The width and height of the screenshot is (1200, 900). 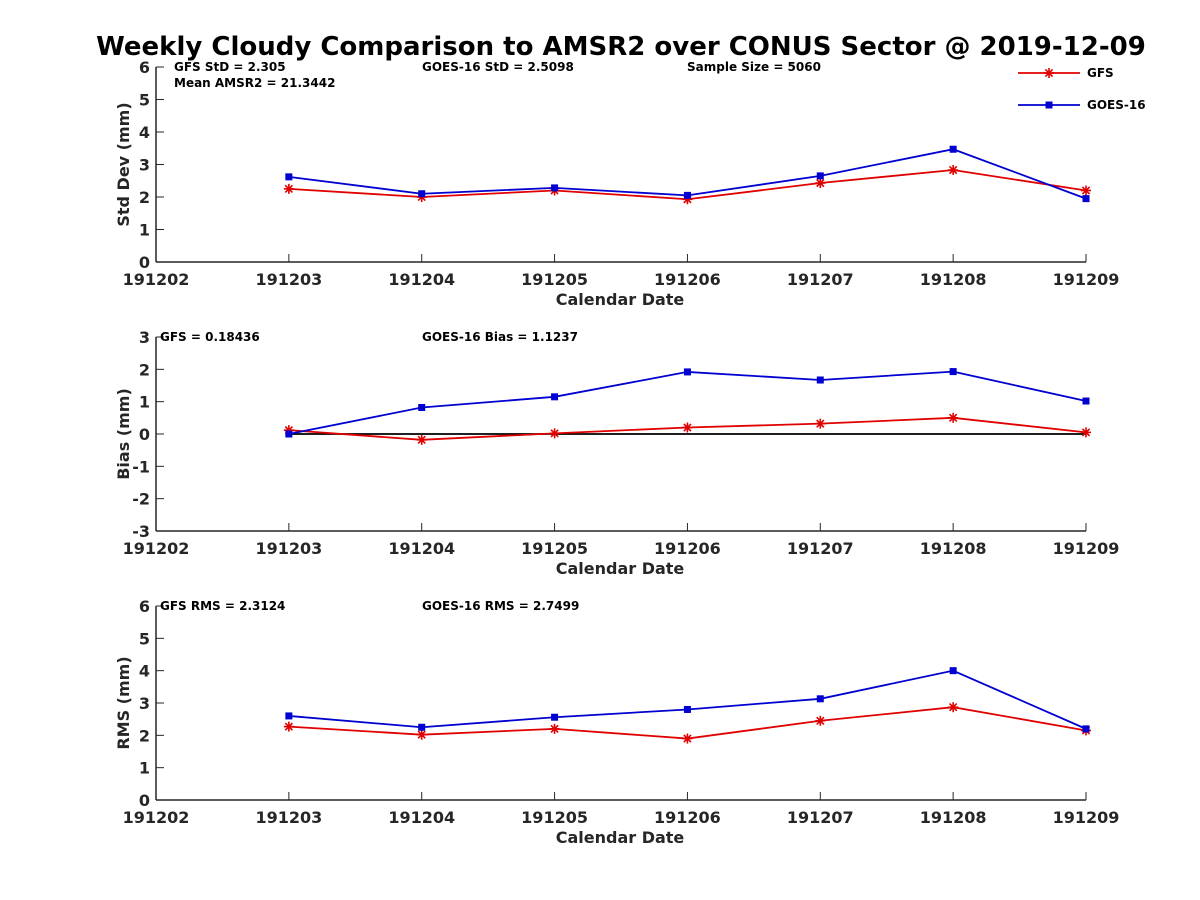 I want to click on annotation-gfs-stat: GFS StD = 2.305, so click(x=230, y=67).